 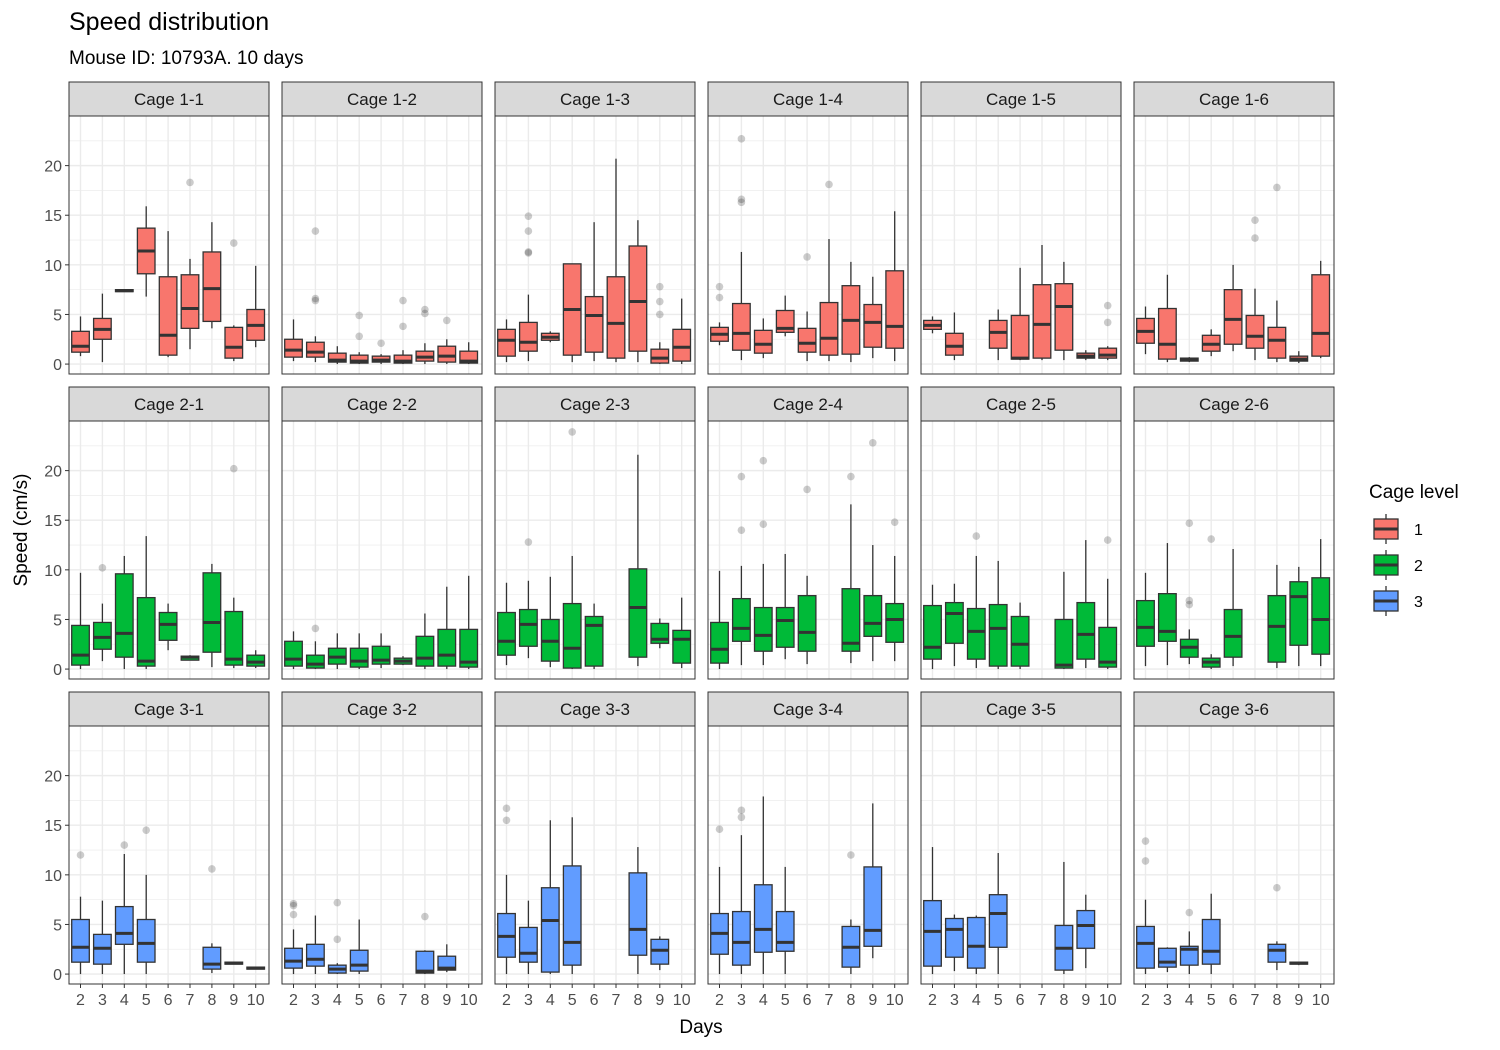 What do you see at coordinates (169, 22) in the screenshot?
I see `chart-title: Speed distribution` at bounding box center [169, 22].